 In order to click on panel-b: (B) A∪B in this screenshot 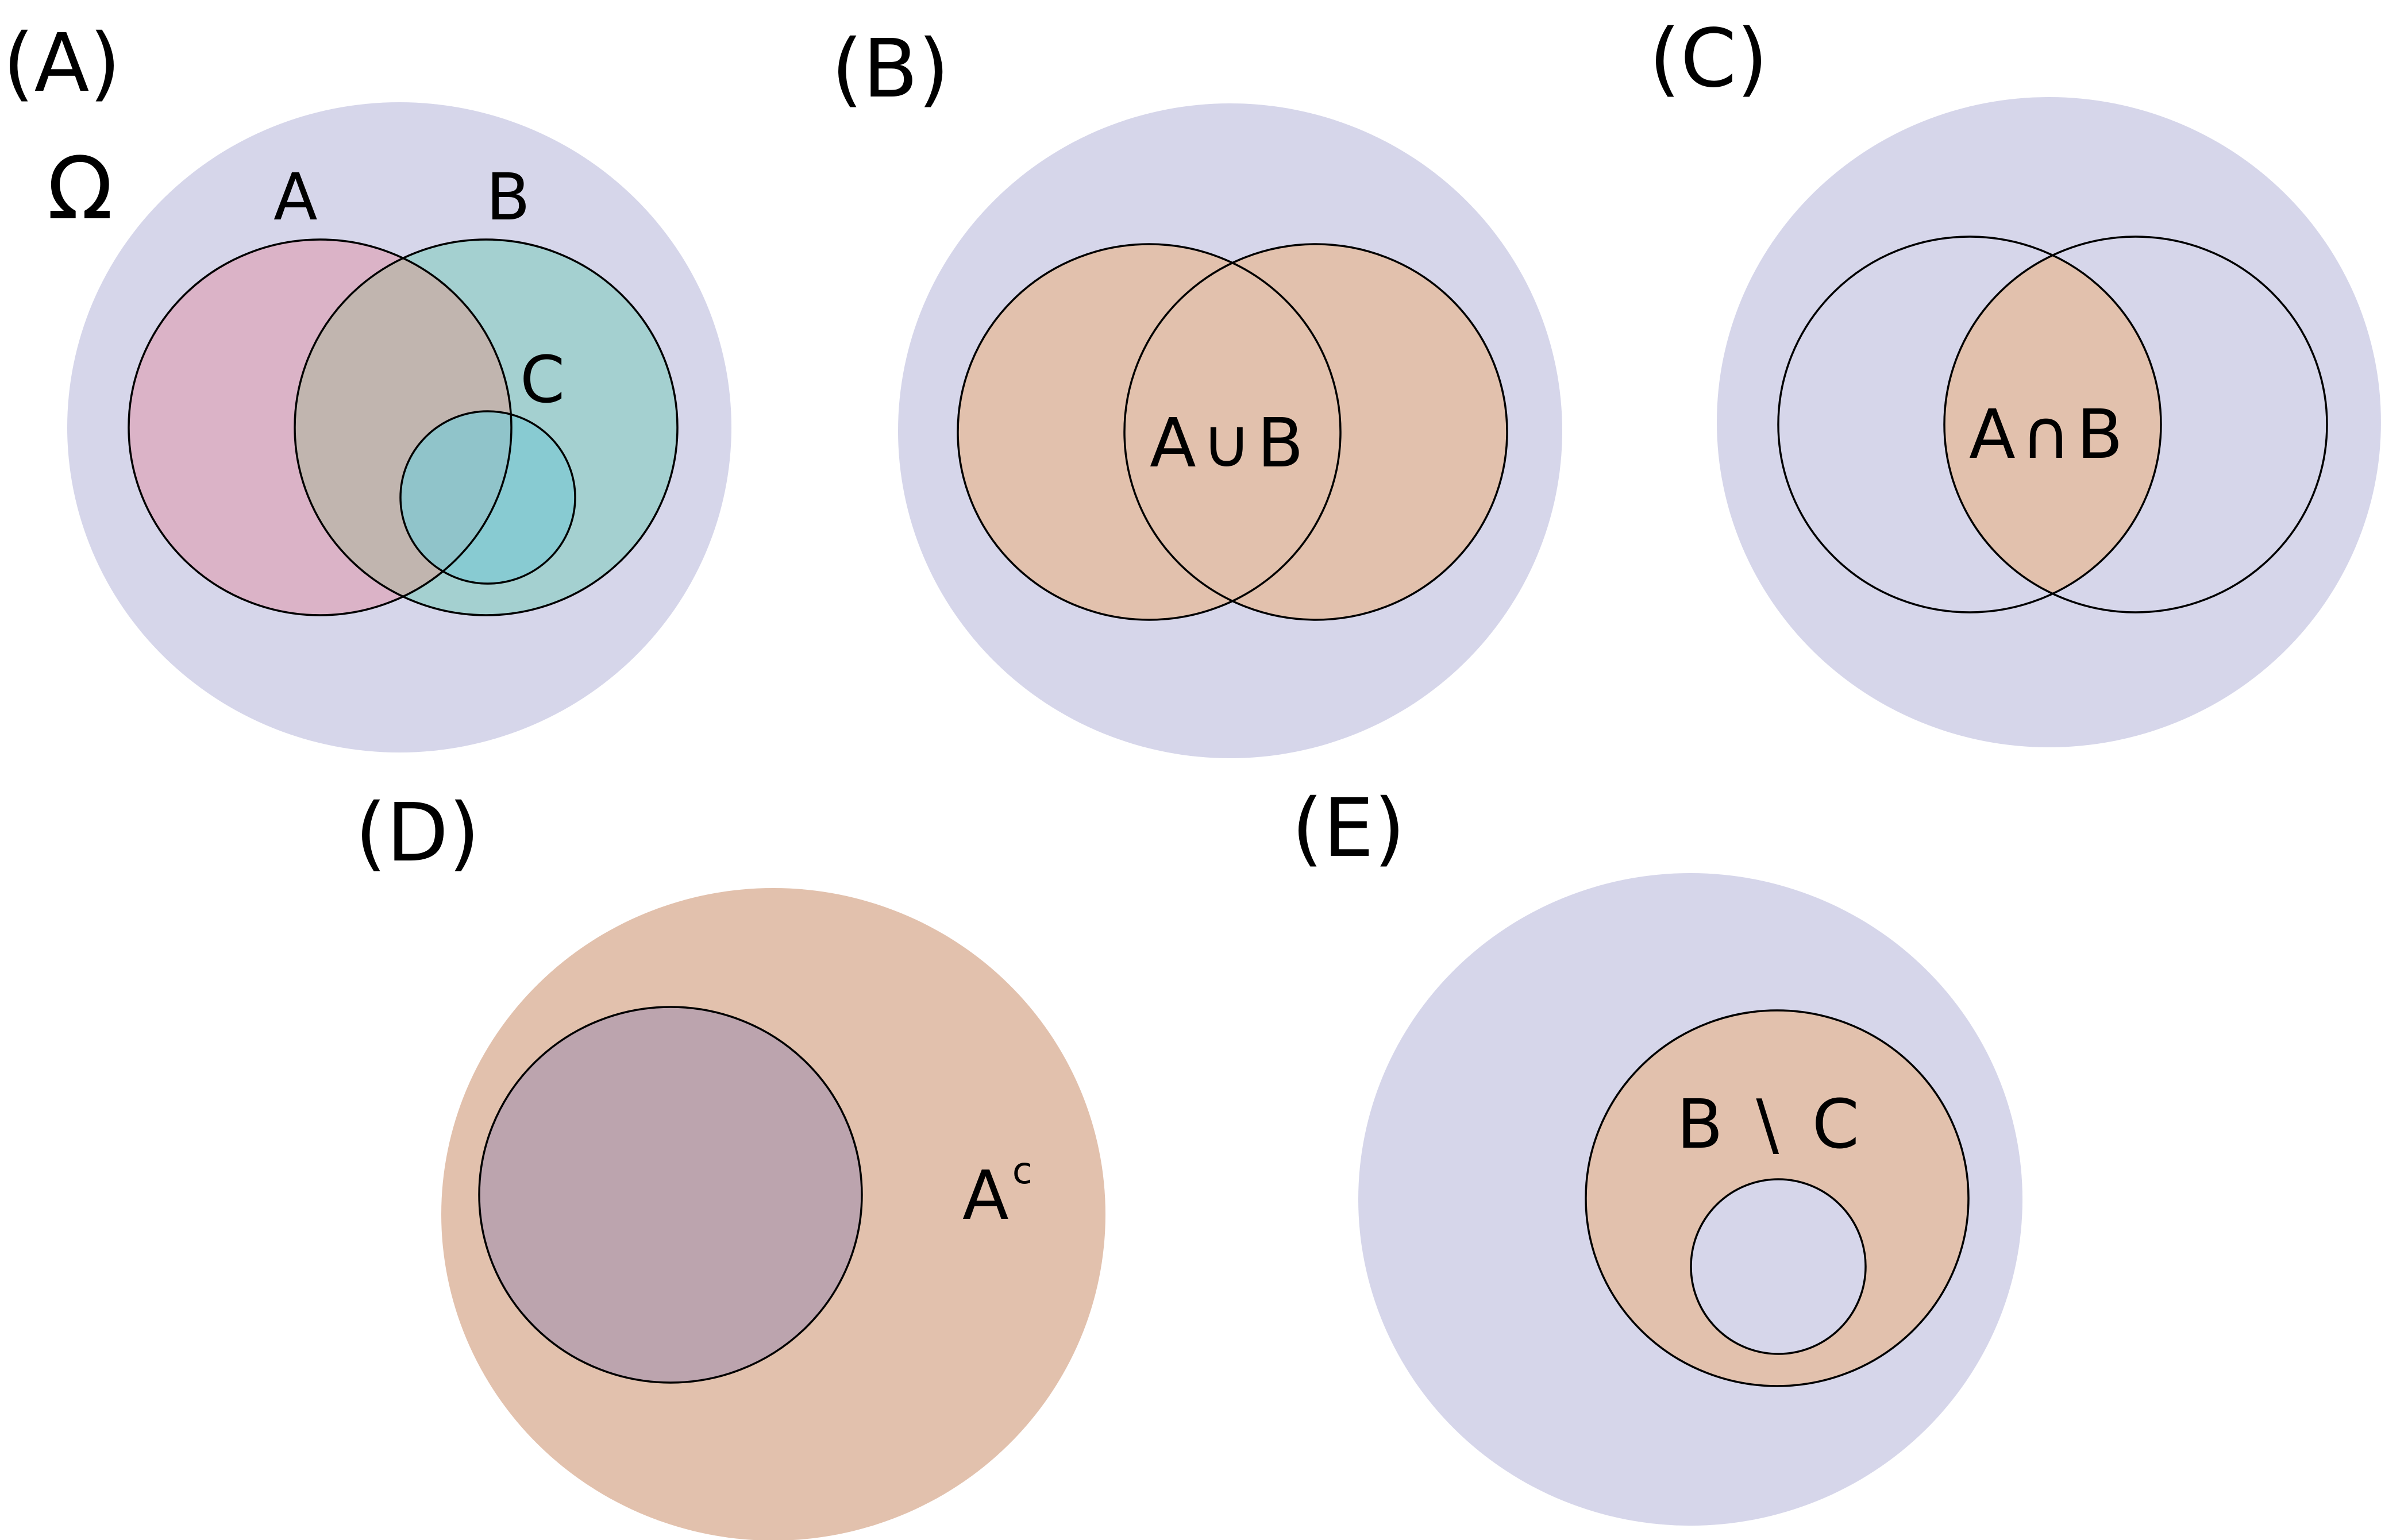, I will do `click(1196, 390)`.